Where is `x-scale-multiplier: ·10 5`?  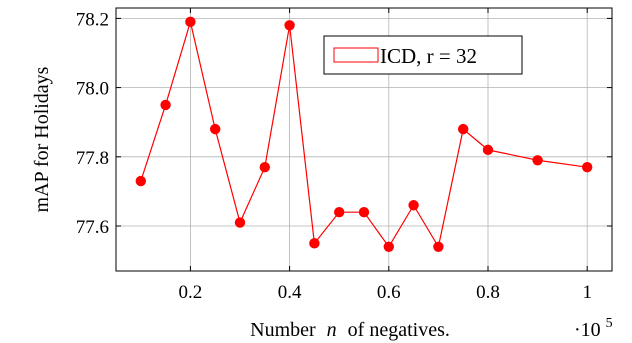
x-scale-multiplier: ·10 5 is located at coordinates (593, 328).